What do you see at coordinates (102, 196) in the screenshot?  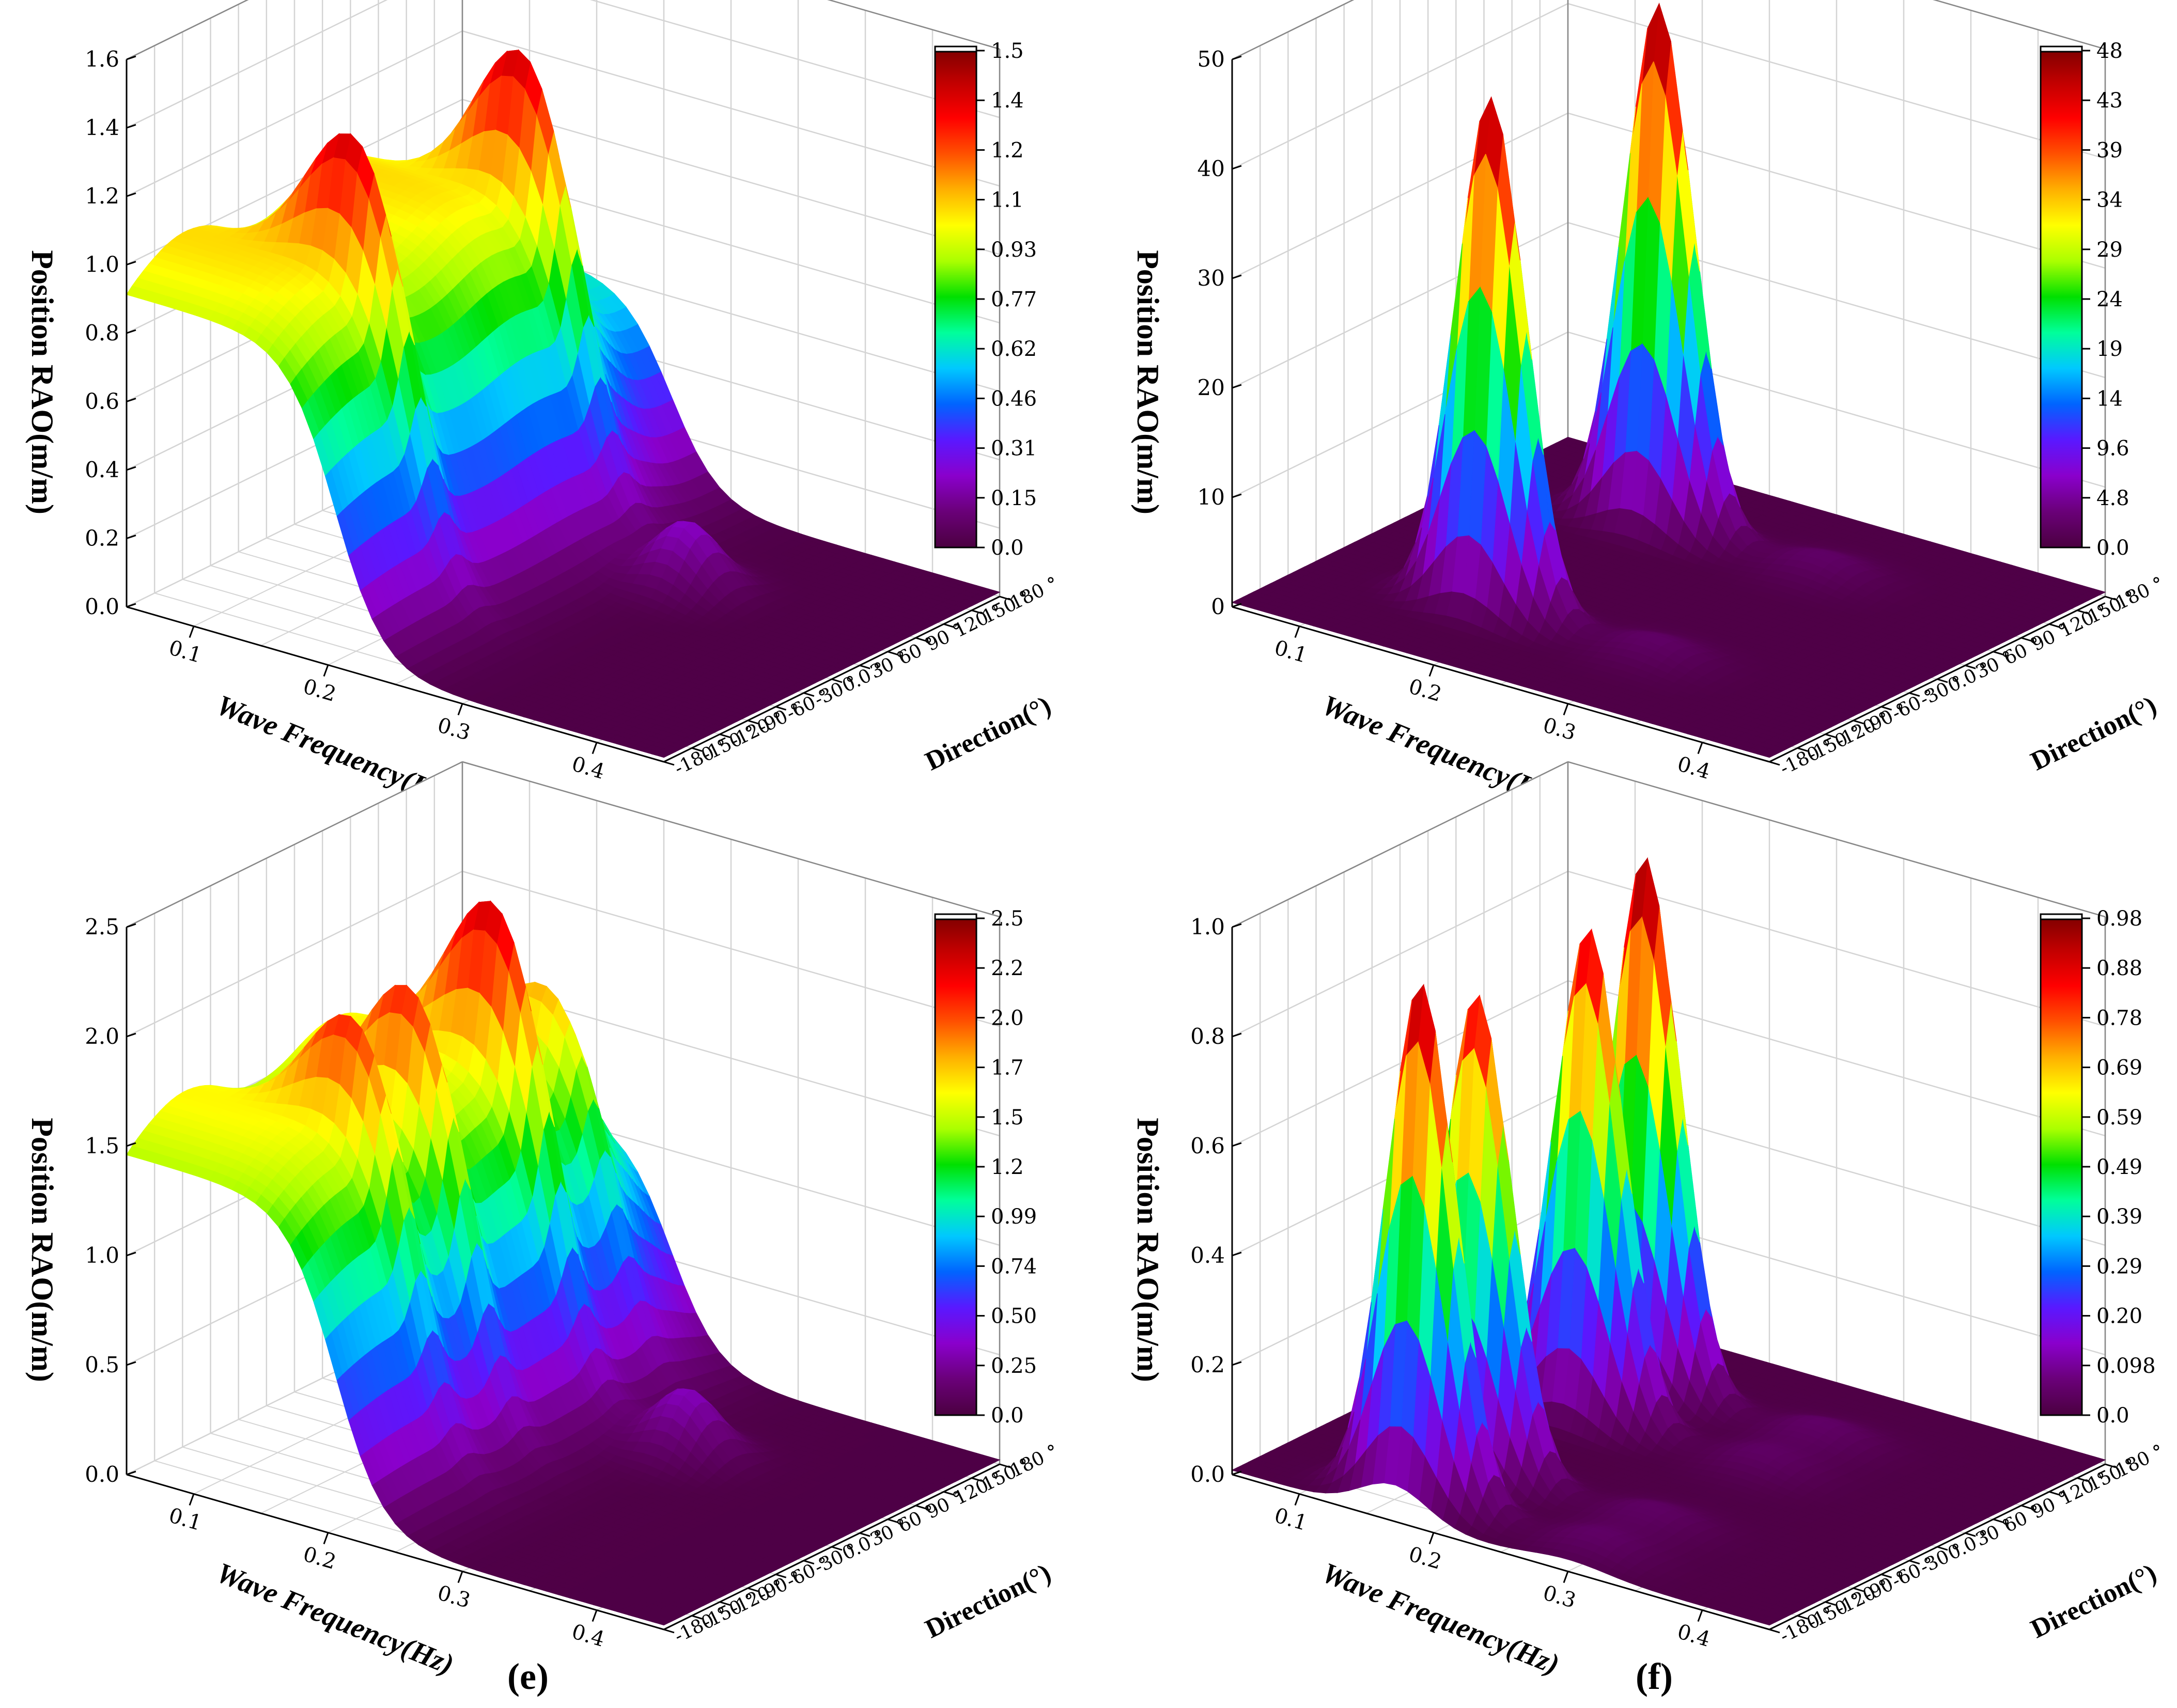 I see `z-tick-label: 1.2` at bounding box center [102, 196].